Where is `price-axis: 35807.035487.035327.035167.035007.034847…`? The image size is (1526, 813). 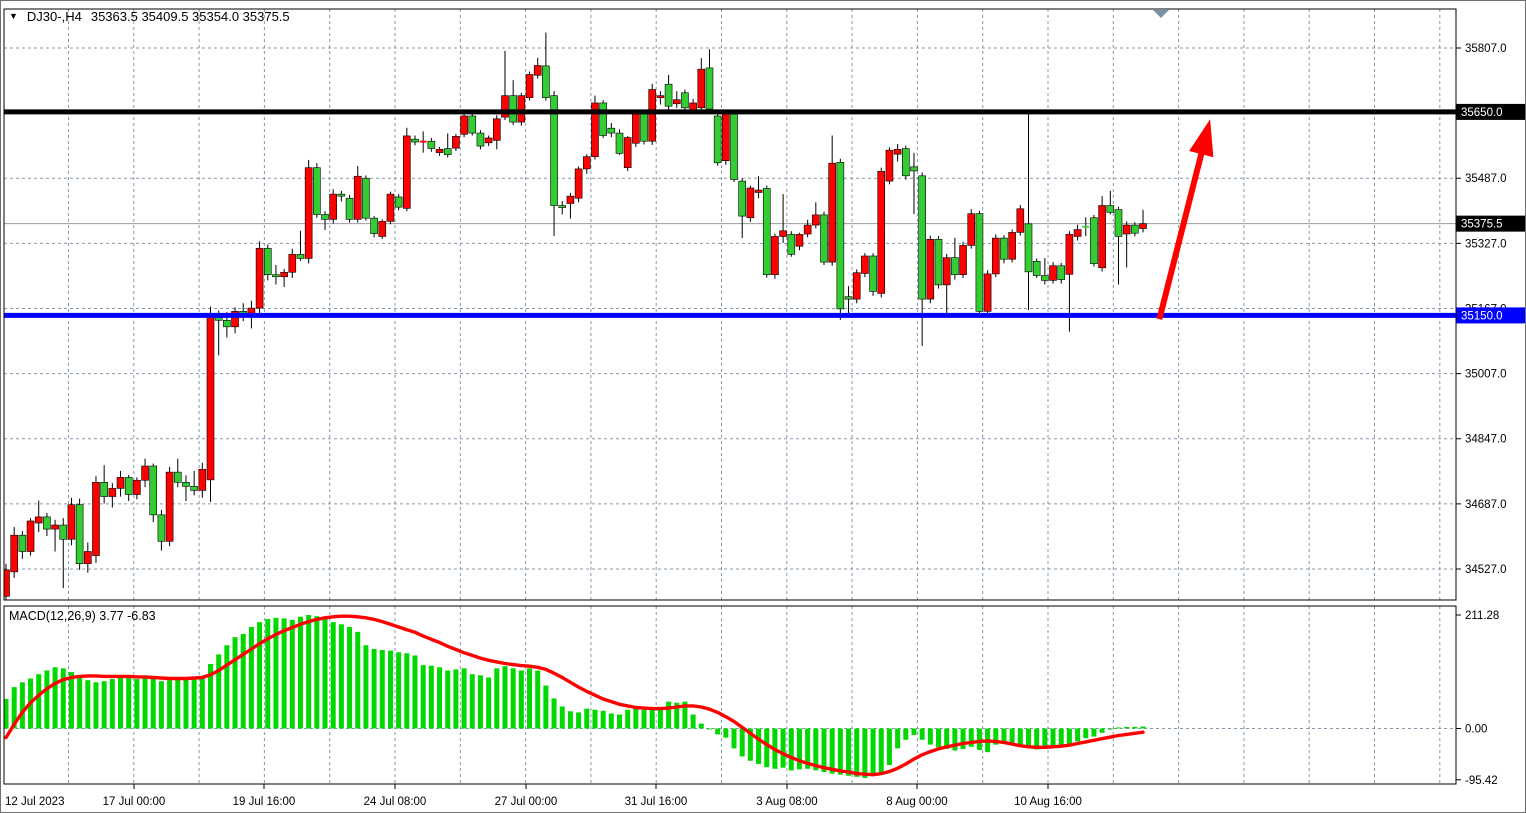 price-axis: 35807.035487.035327.035167.035007.034847… is located at coordinates (1491, 309).